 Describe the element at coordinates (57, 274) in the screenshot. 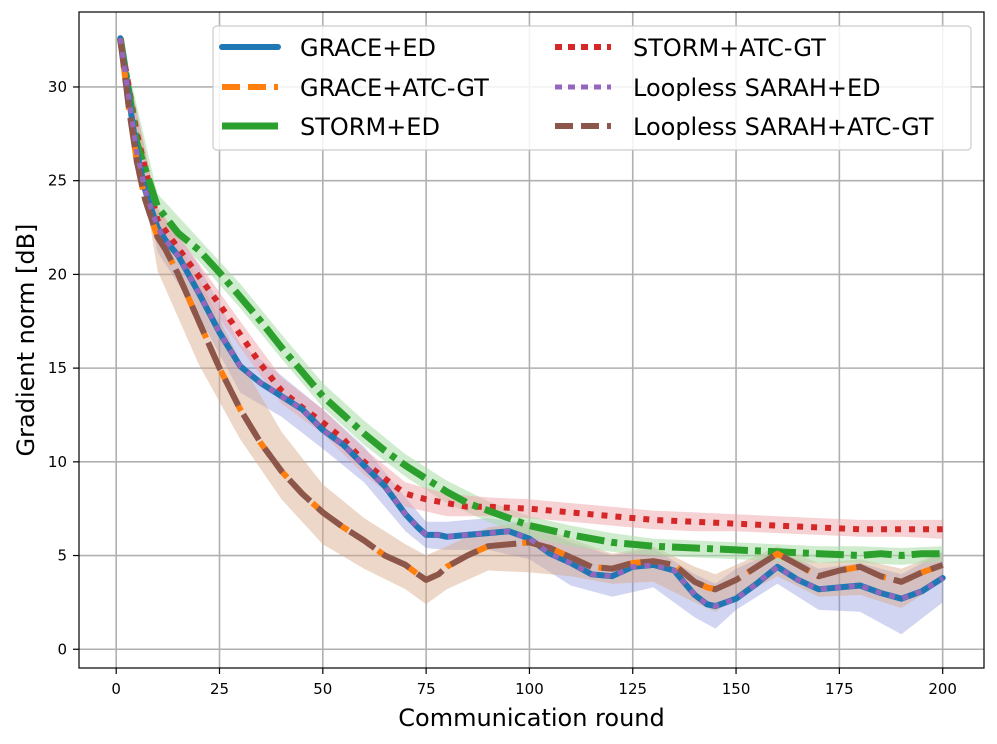

I see `y-tick-label: 20` at that location.